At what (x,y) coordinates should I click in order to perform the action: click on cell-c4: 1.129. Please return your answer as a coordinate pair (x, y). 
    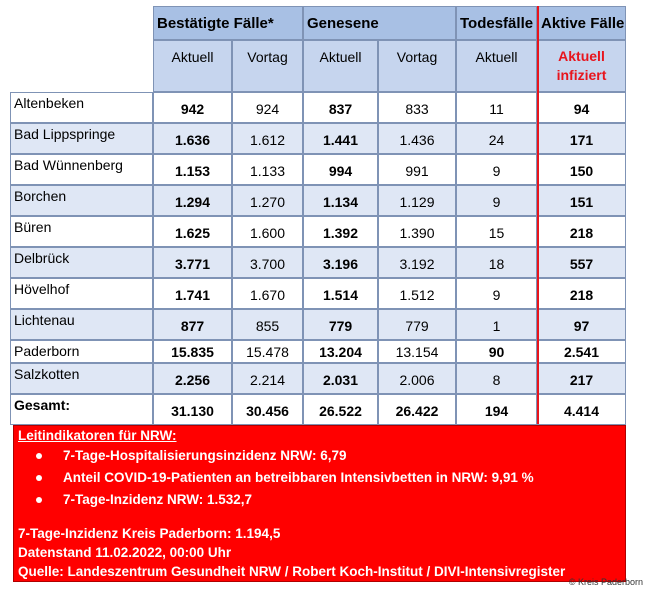
    Looking at the image, I should click on (417, 200).